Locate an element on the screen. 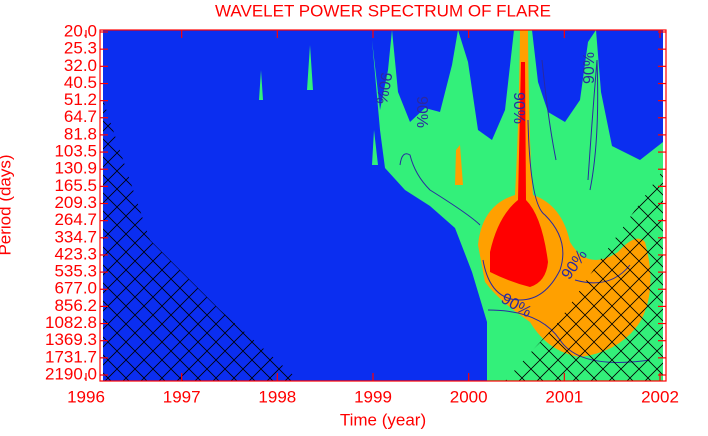 This screenshot has width=708, height=436. y-tick-label: 20.0 is located at coordinates (80, 30).